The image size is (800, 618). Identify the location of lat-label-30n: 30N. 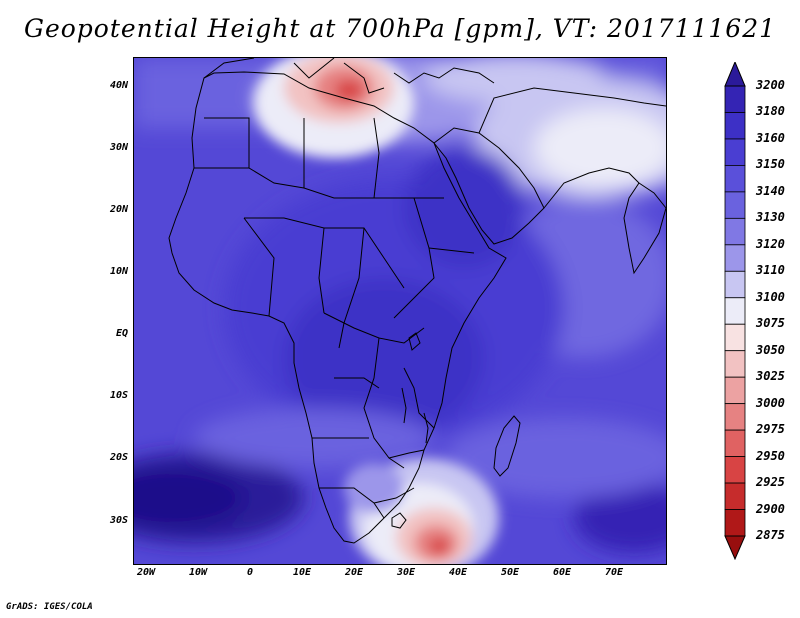
(118, 147).